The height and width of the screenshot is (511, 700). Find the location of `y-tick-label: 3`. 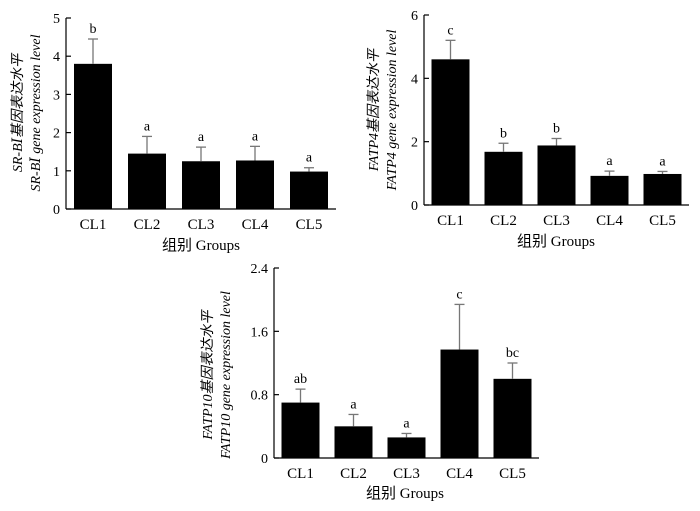

y-tick-label: 3 is located at coordinates (56, 95).